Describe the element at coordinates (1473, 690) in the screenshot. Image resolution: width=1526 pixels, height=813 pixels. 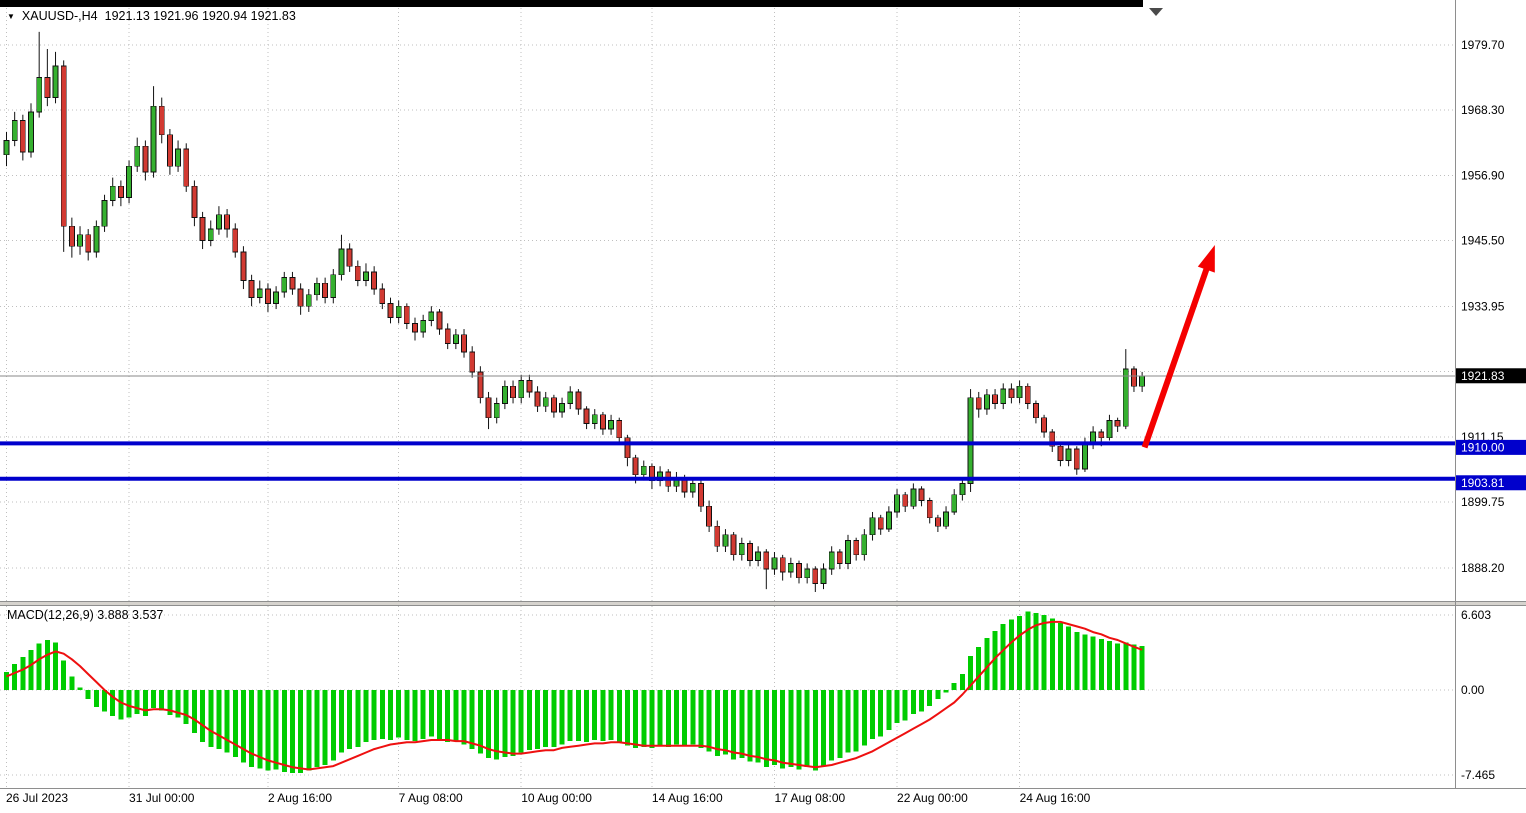
I see `macd-tick-label: 0.00` at that location.